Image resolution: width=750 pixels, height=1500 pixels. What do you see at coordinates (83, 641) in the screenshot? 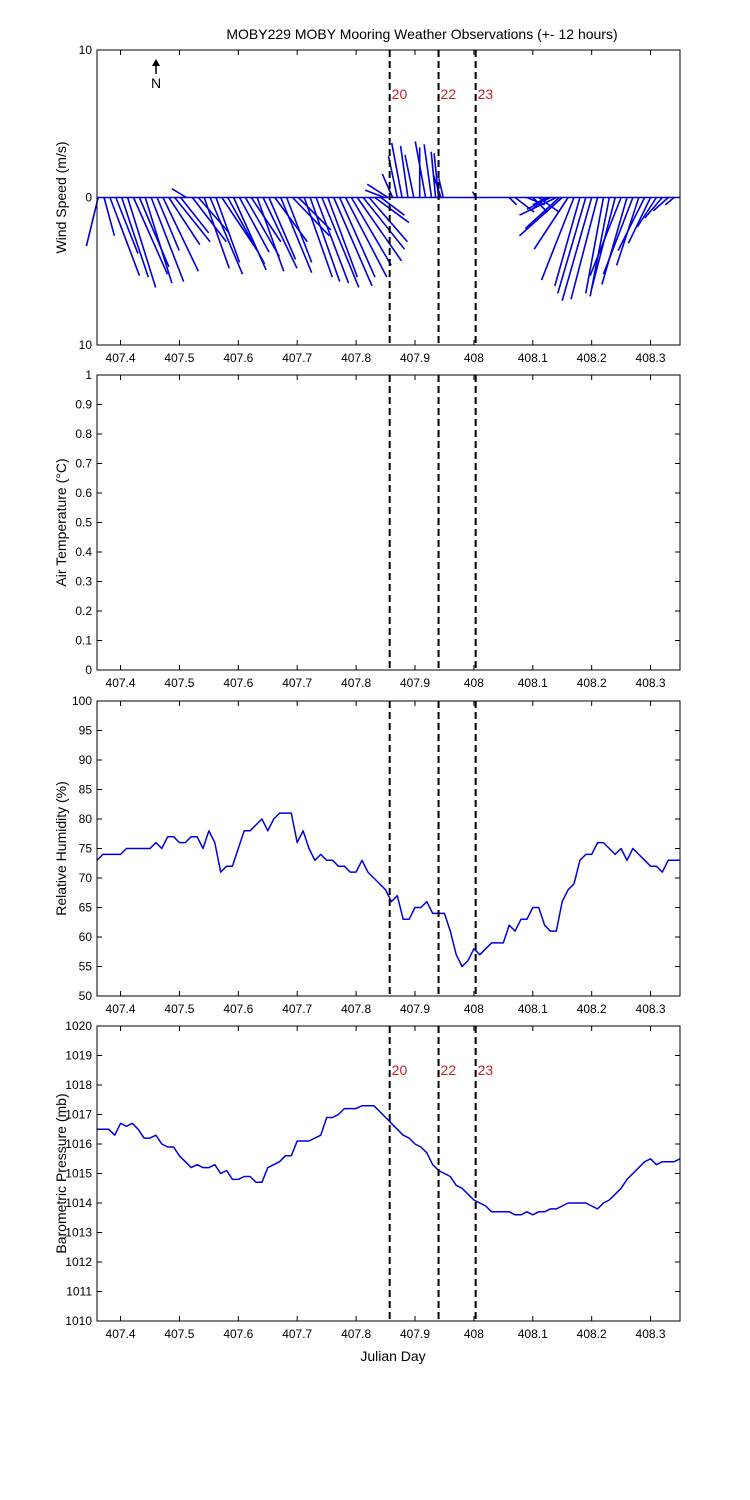
I see `y-tick-label: 0.1` at bounding box center [83, 641].